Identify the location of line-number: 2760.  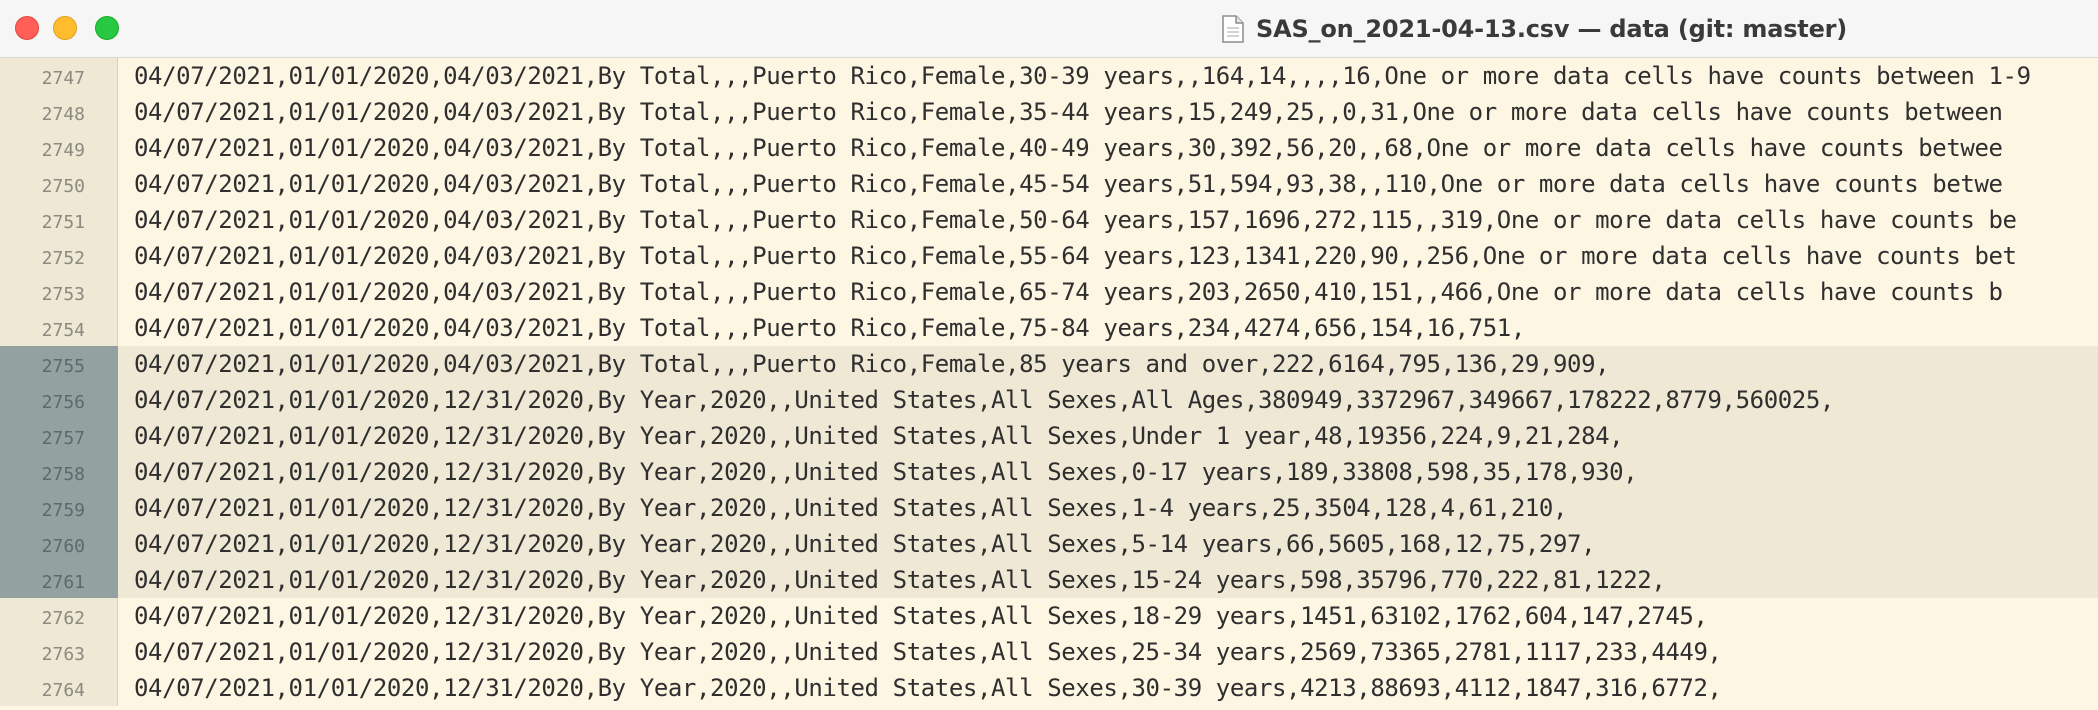
(59, 544).